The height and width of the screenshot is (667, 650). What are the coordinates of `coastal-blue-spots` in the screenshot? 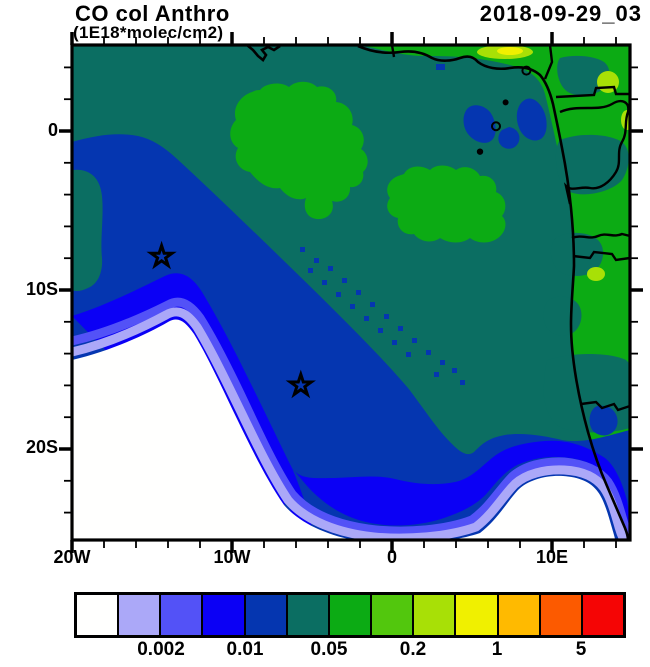 It's located at (491, 106).